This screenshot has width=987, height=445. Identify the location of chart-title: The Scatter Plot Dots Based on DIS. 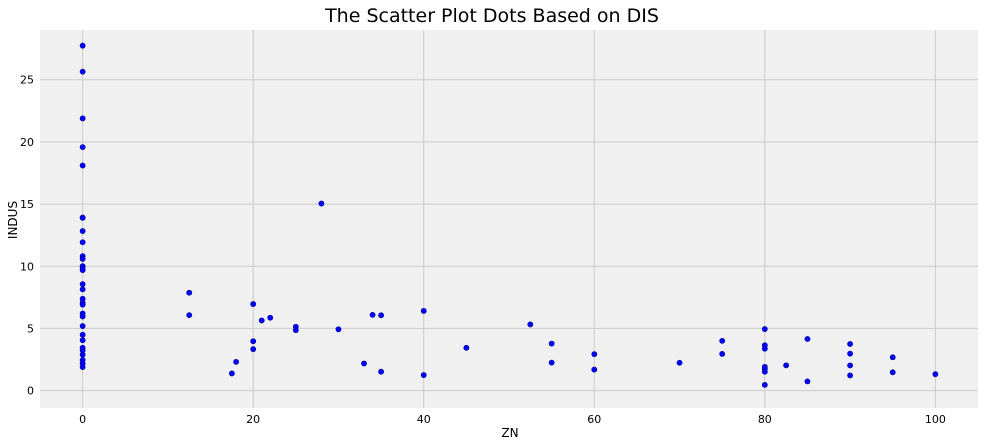
(491, 16).